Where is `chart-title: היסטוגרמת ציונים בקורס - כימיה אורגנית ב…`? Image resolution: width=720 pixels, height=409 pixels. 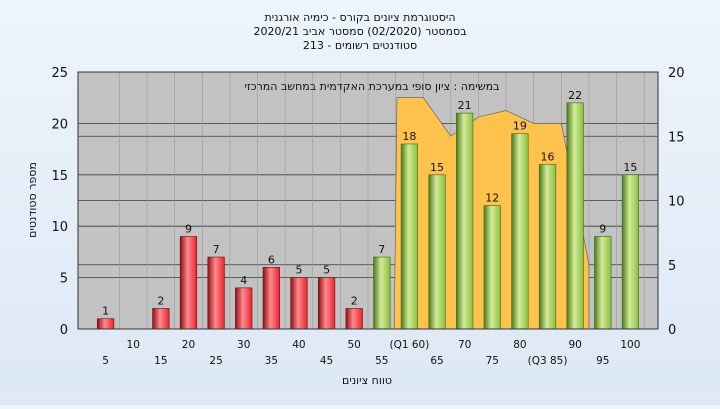 chart-title: היסטוגרמת ציונים בקורס - כימיה אורגנית ב… is located at coordinates (359, 31).